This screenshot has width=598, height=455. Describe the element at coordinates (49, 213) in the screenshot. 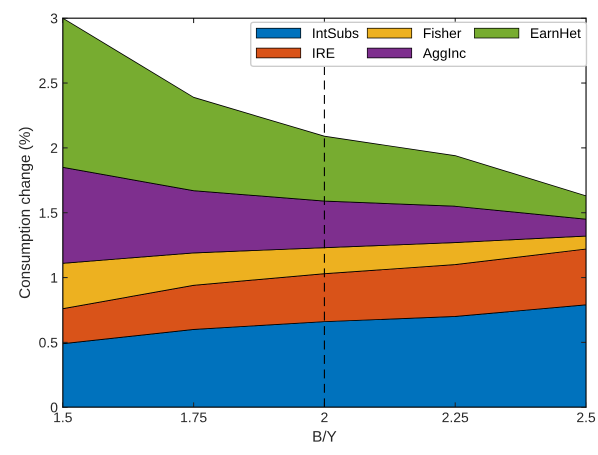

I see `y-tick-label: 1.5` at that location.